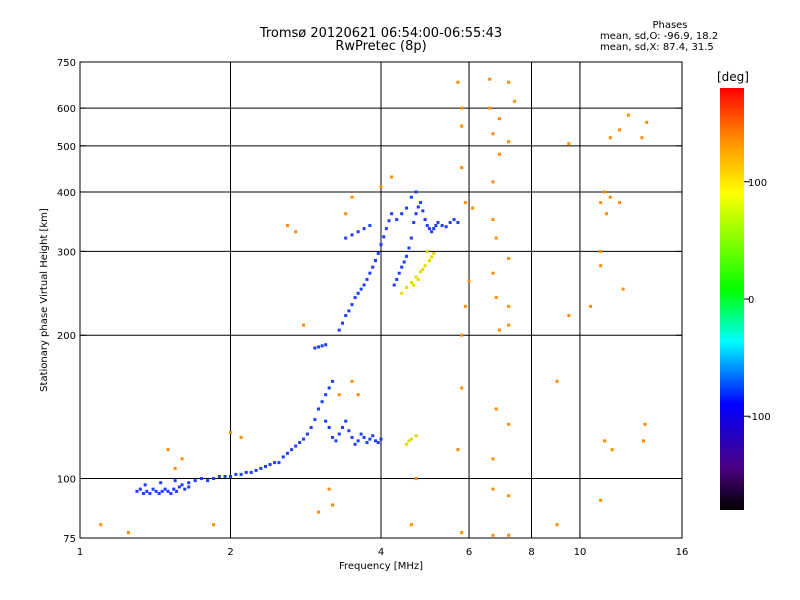  Describe the element at coordinates (69, 539) in the screenshot. I see `y-tick-label: 75` at that location.